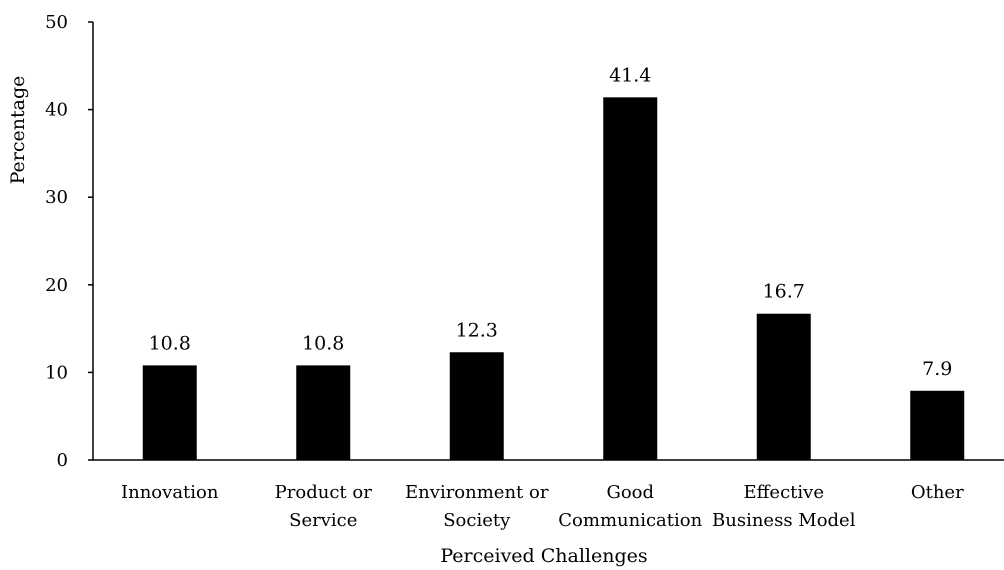 The height and width of the screenshot is (570, 1004). Describe the element at coordinates (477, 330) in the screenshot. I see `data-label: 12.3` at that location.